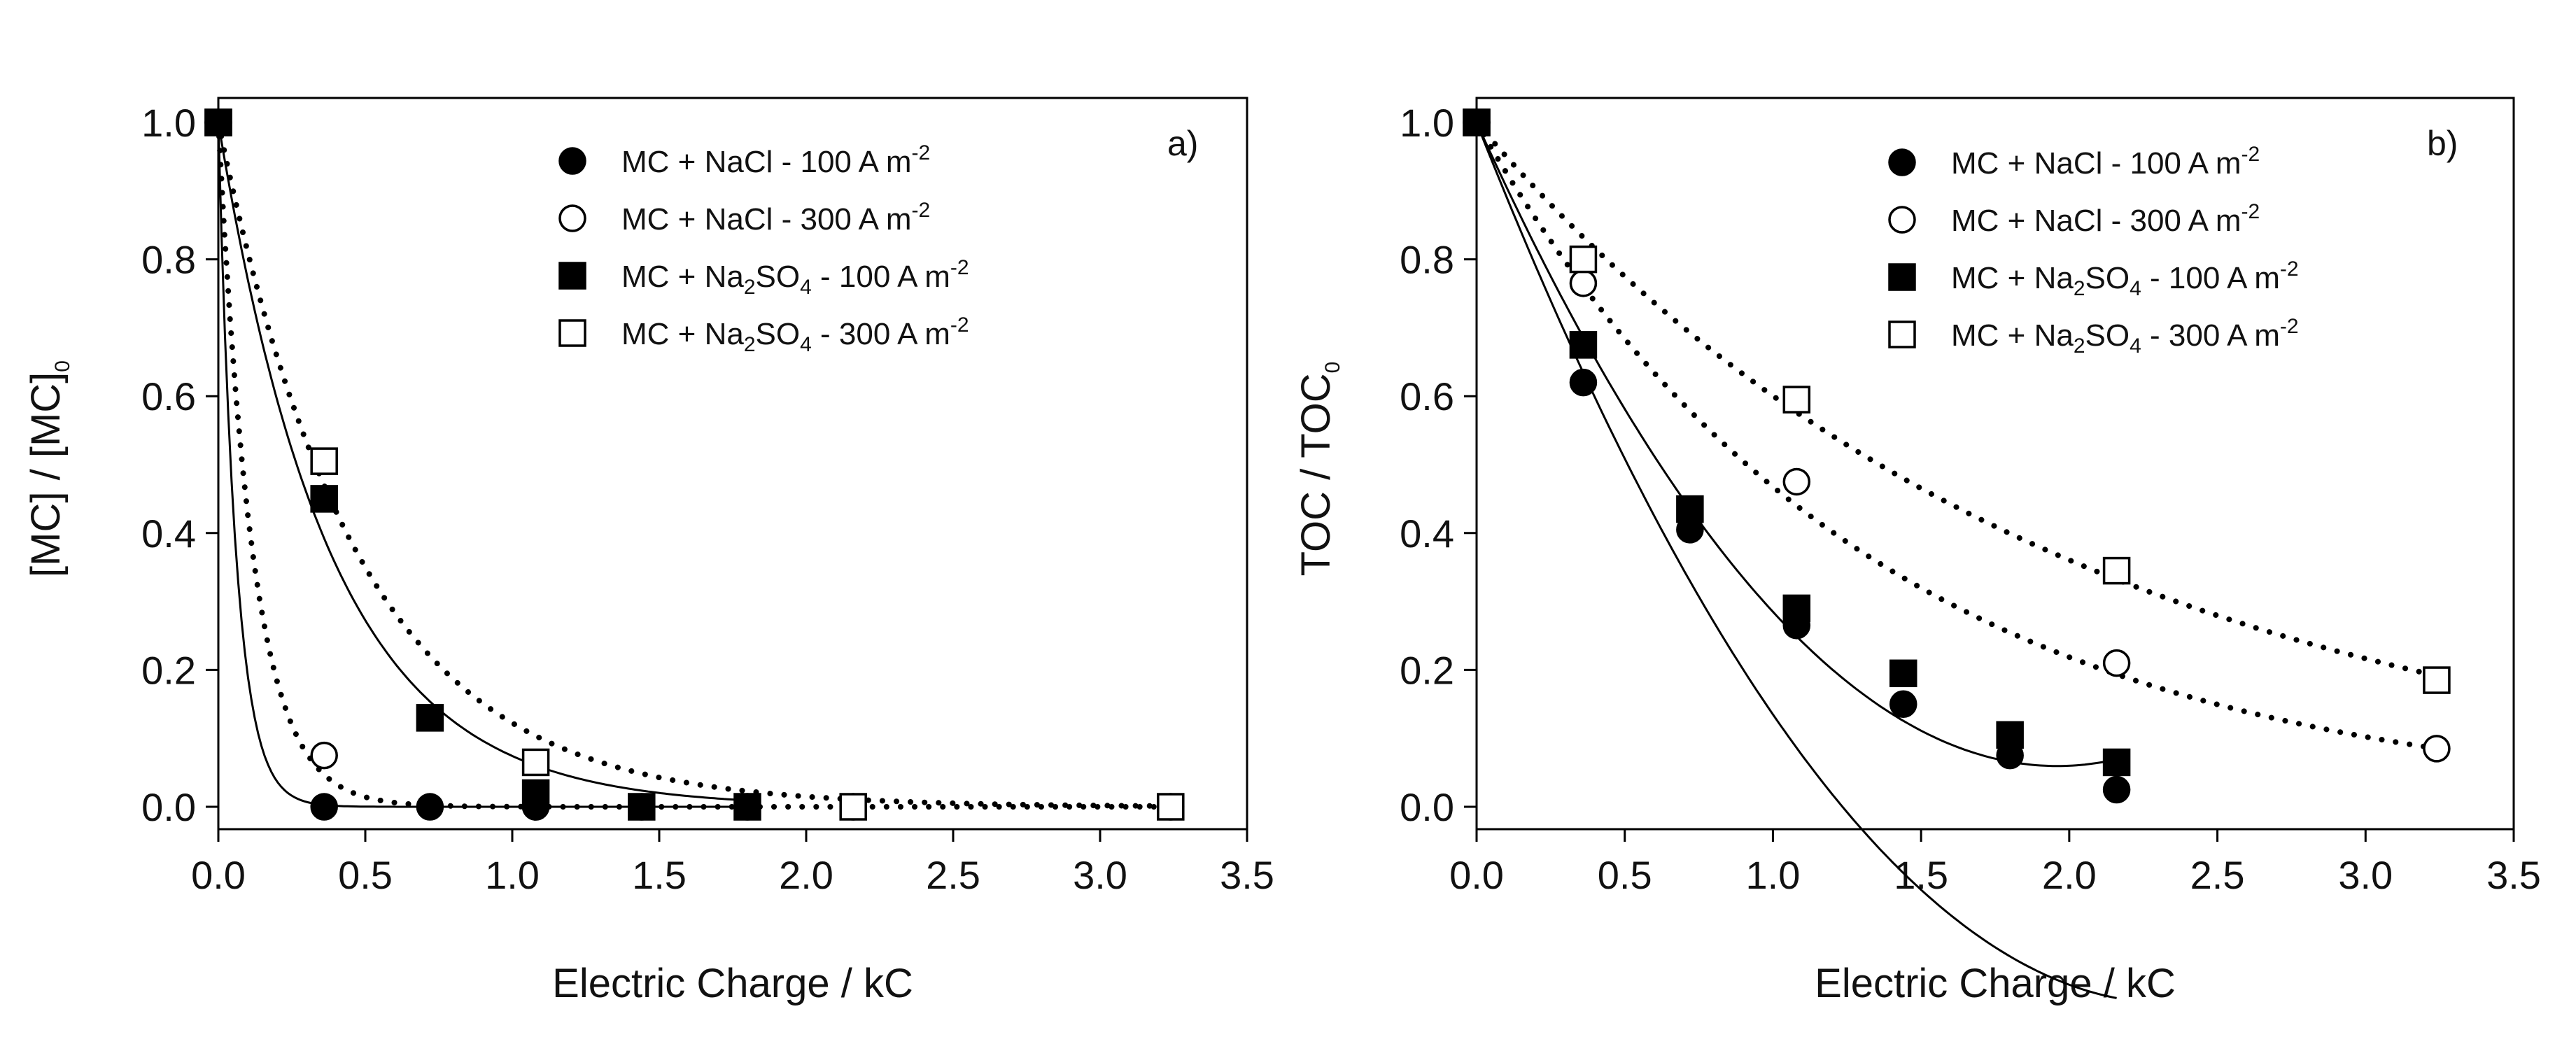 This screenshot has width=2576, height=1037. I want to click on x-tick-label: 1.5, so click(659, 875).